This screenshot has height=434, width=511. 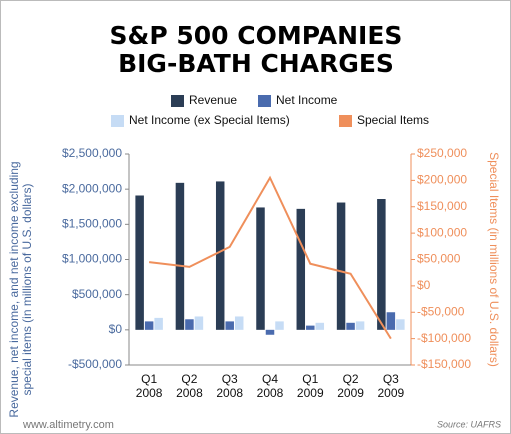 I want to click on y2-tick-label: $100,000, so click(x=442, y=232).